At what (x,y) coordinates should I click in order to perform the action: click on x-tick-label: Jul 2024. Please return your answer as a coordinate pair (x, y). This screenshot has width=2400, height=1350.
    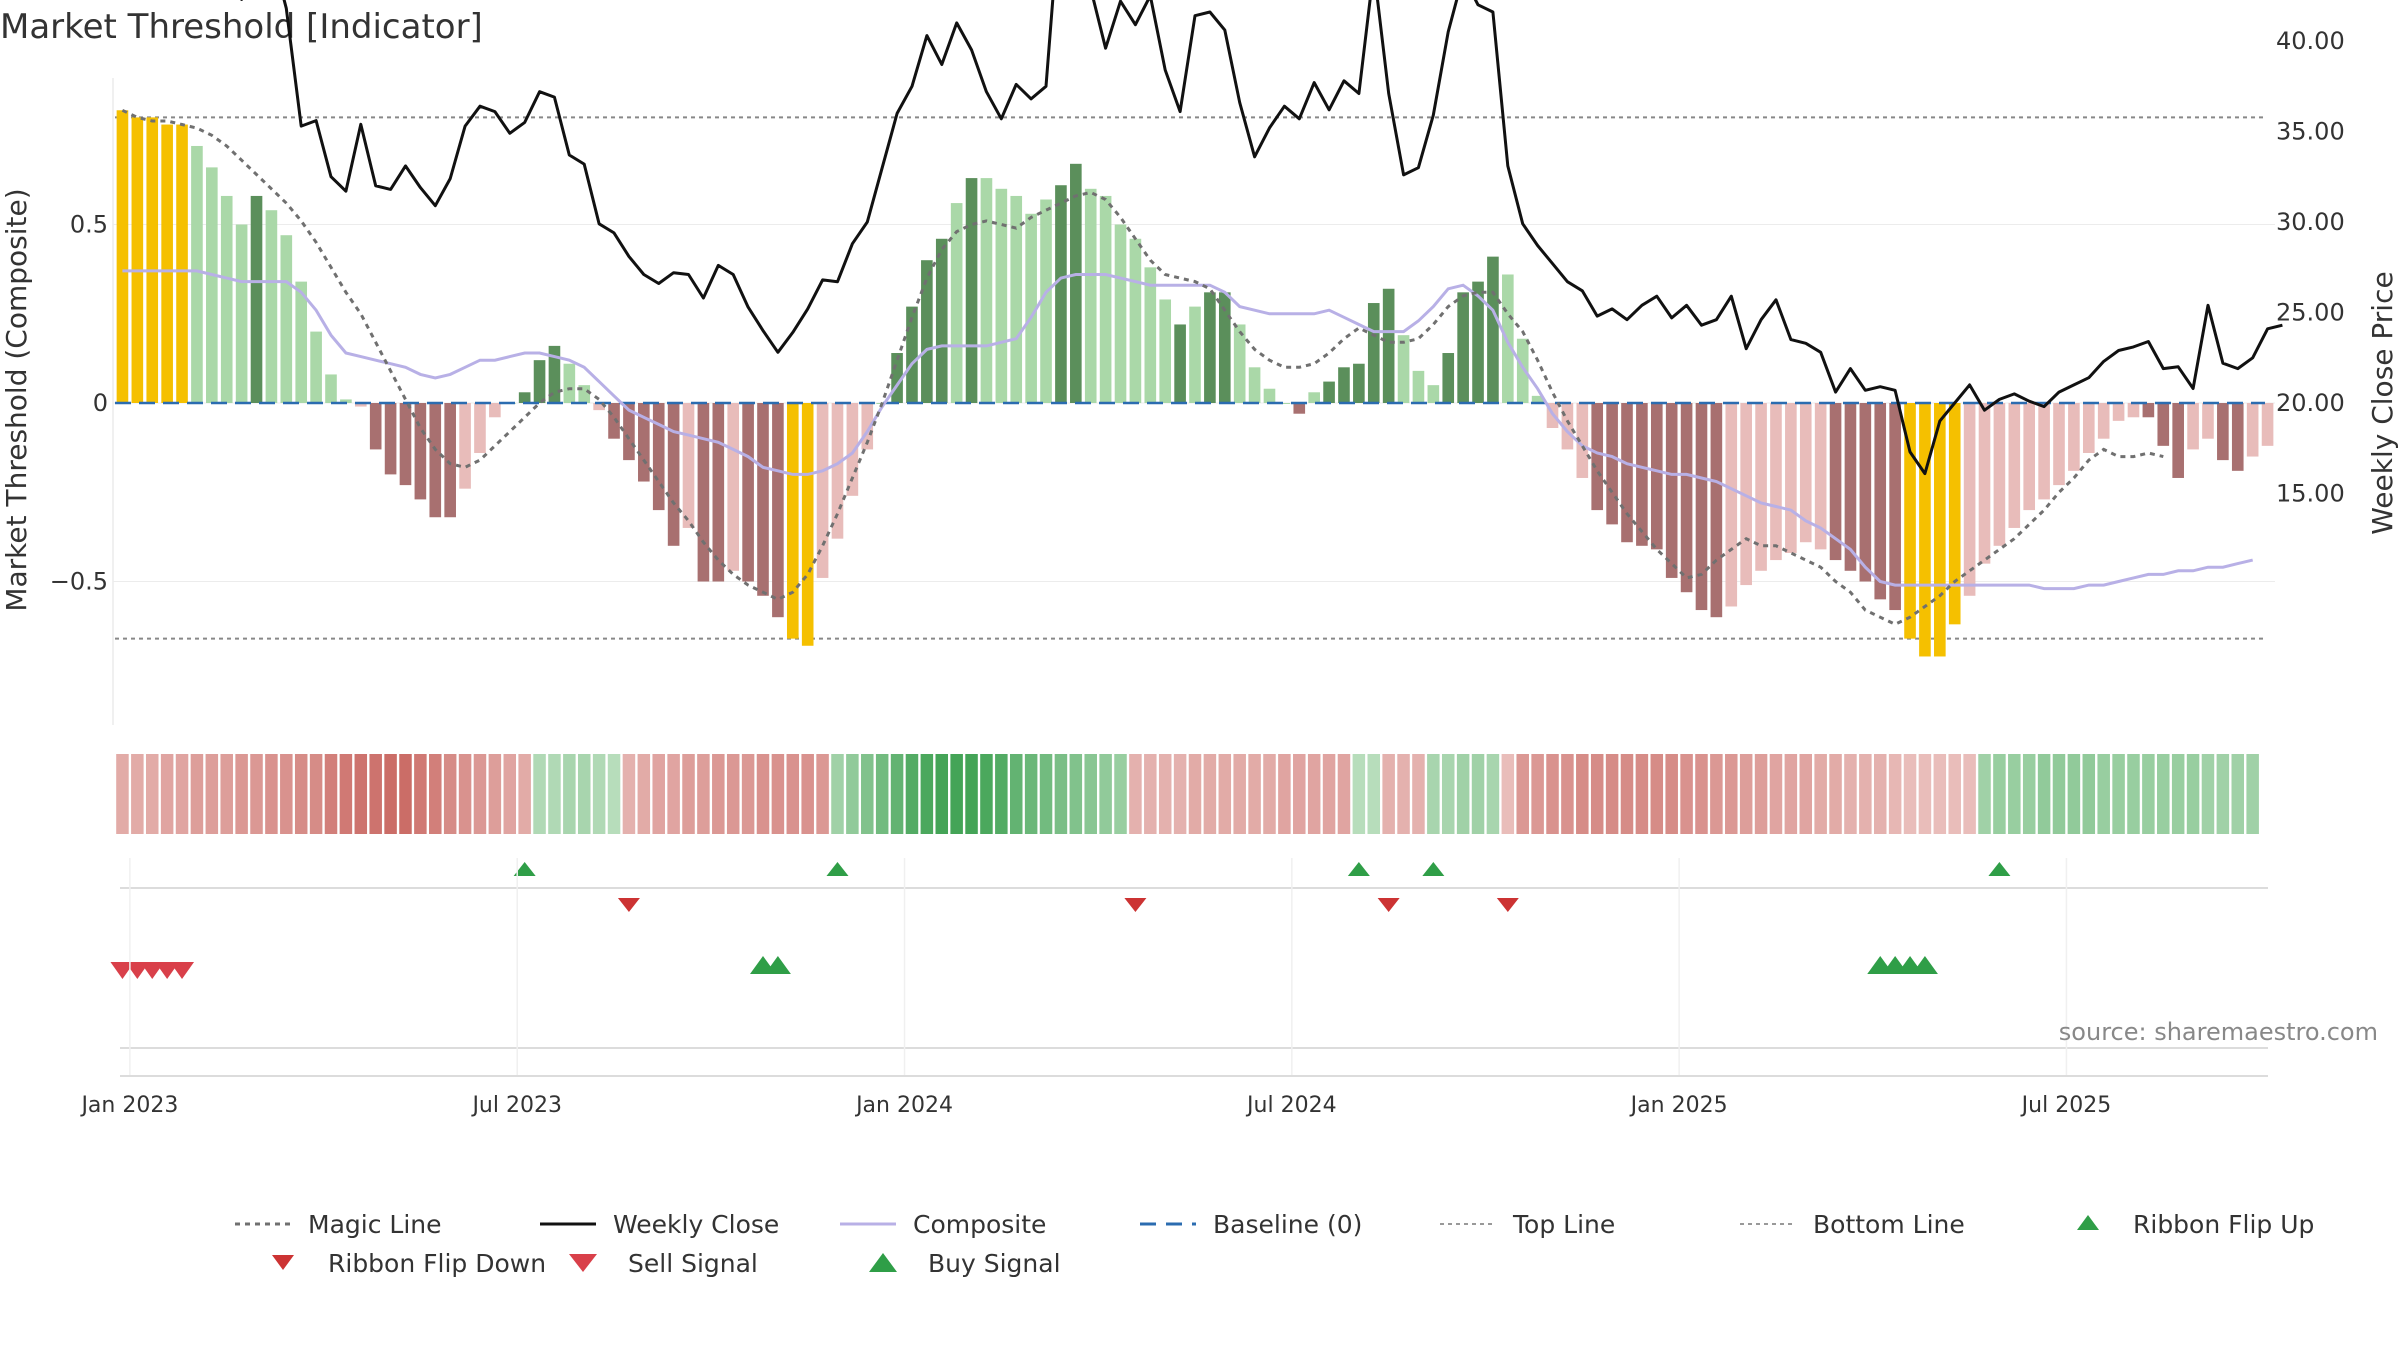
    Looking at the image, I should click on (1291, 1105).